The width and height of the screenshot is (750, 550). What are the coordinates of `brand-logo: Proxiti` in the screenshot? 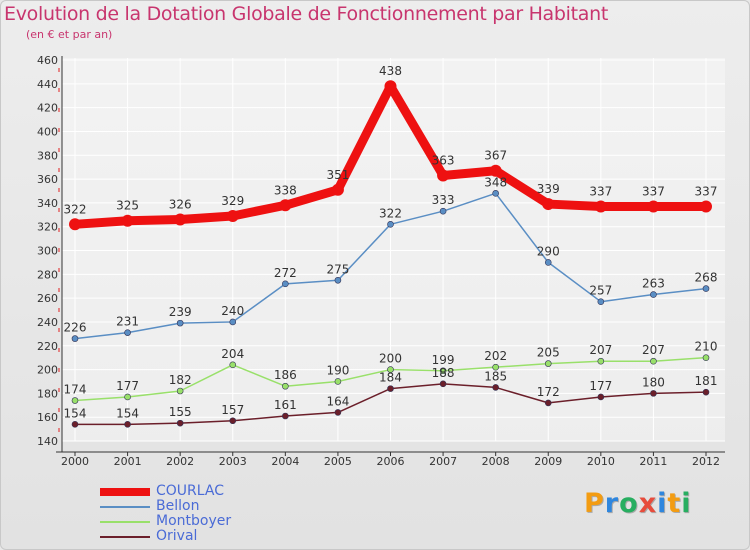 It's located at (638, 503).